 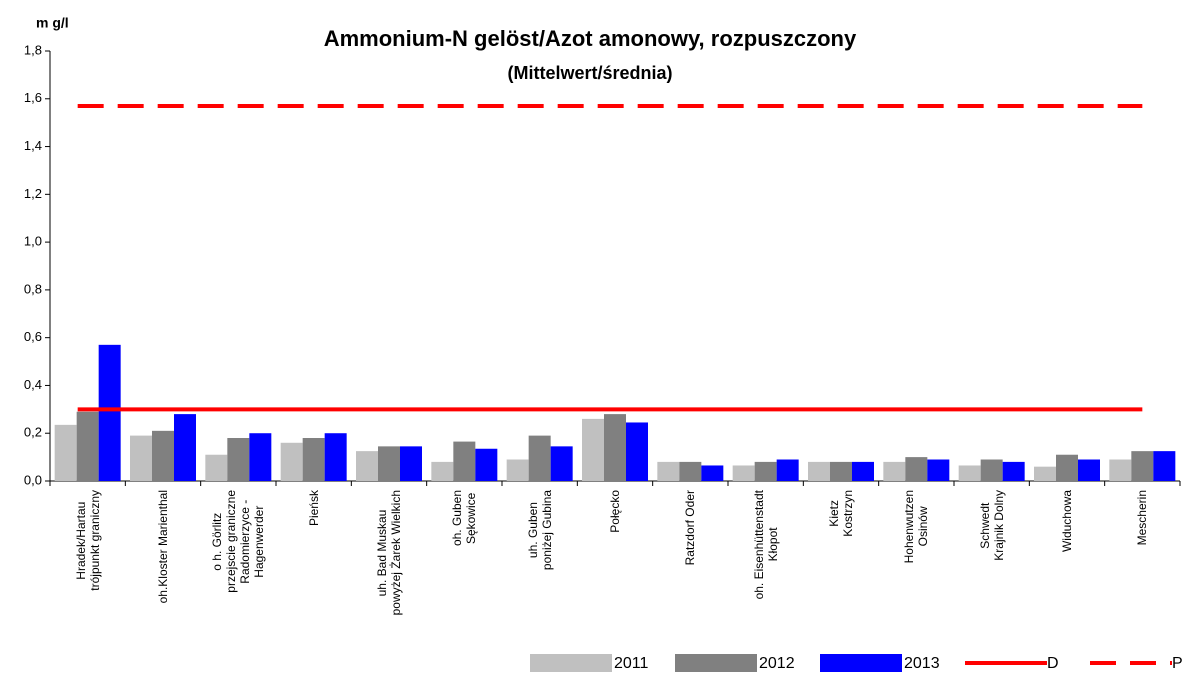 What do you see at coordinates (589, 73) in the screenshot?
I see `chart-subtitle: (Mittelwert/średnia)` at bounding box center [589, 73].